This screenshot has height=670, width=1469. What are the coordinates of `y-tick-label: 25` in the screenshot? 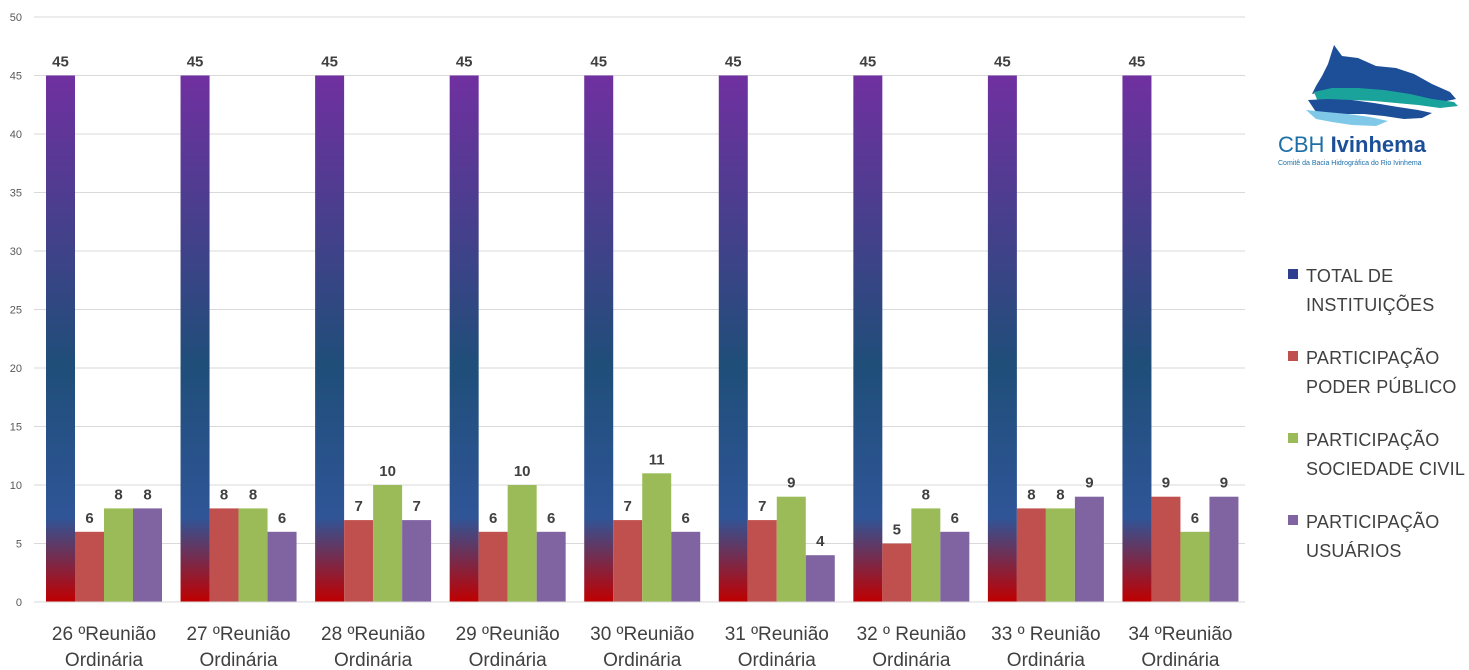 It's located at (16, 311).